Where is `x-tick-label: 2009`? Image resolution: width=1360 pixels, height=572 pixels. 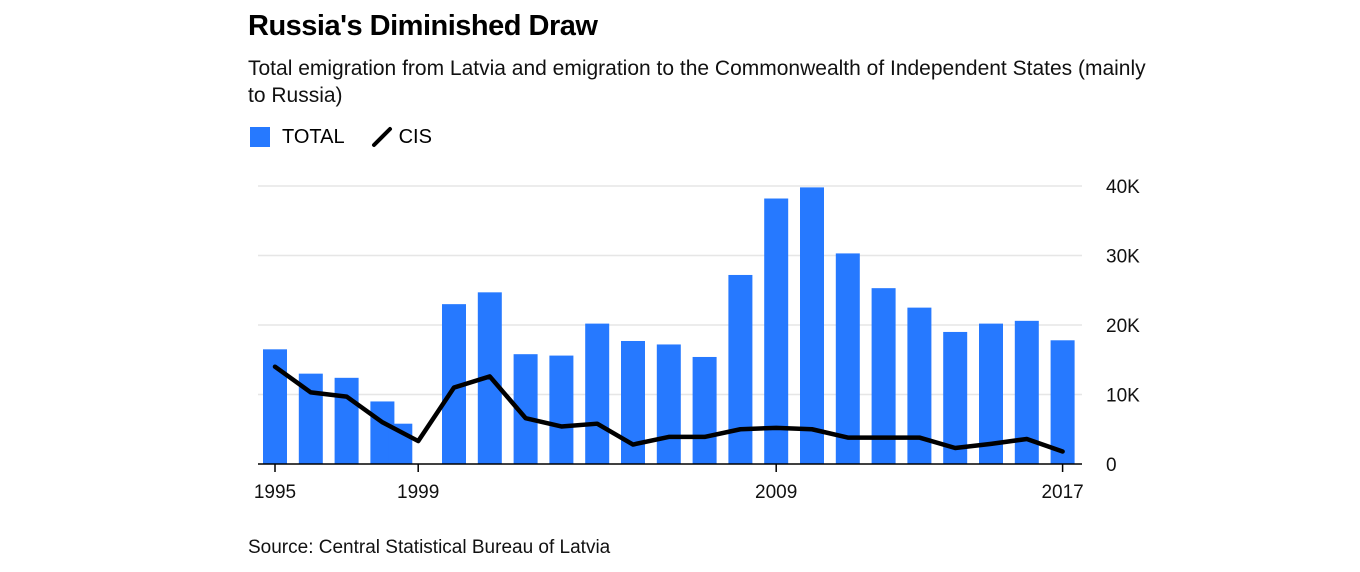 x-tick-label: 2009 is located at coordinates (776, 492).